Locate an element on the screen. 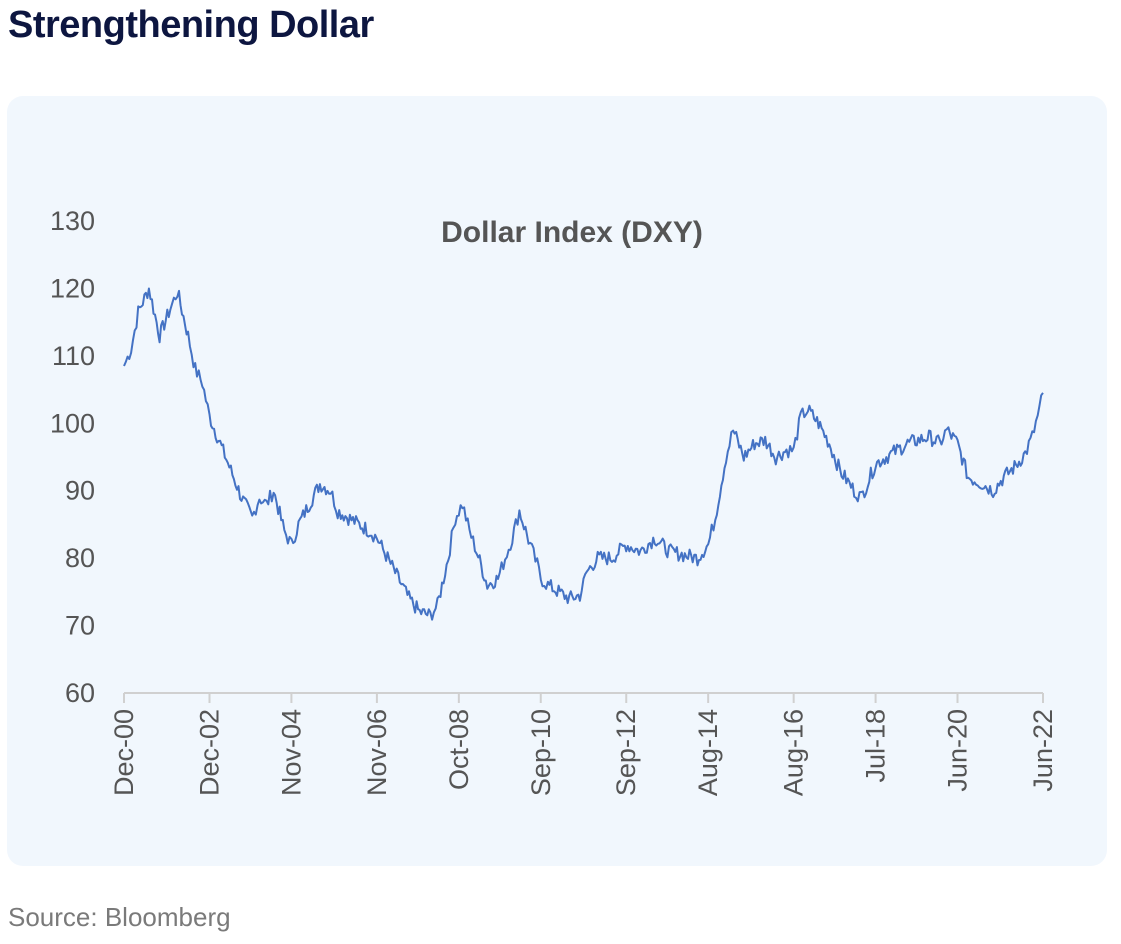 Image resolution: width=1121 pixels, height=944 pixels. y-tick-label: 70 is located at coordinates (80, 626).